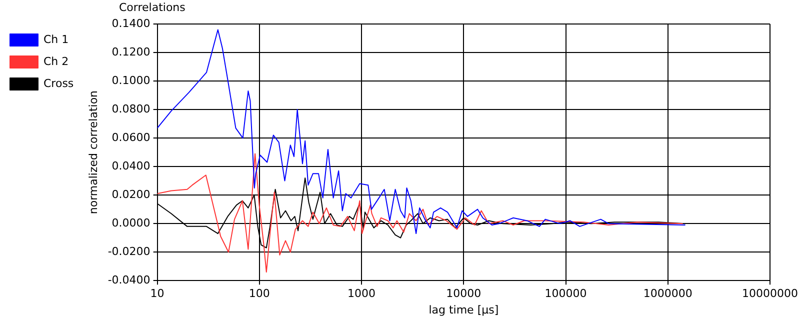 Image resolution: width=801 pixels, height=321 pixels. I want to click on y-tick-label: -0.0200, so click(129, 251).